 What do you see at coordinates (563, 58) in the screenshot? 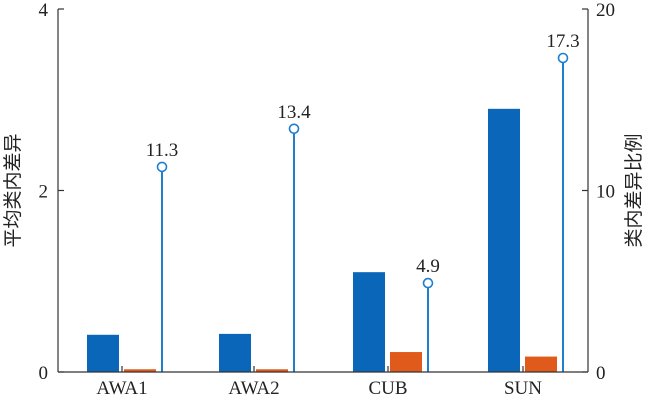
I see `stem-marker-sun` at bounding box center [563, 58].